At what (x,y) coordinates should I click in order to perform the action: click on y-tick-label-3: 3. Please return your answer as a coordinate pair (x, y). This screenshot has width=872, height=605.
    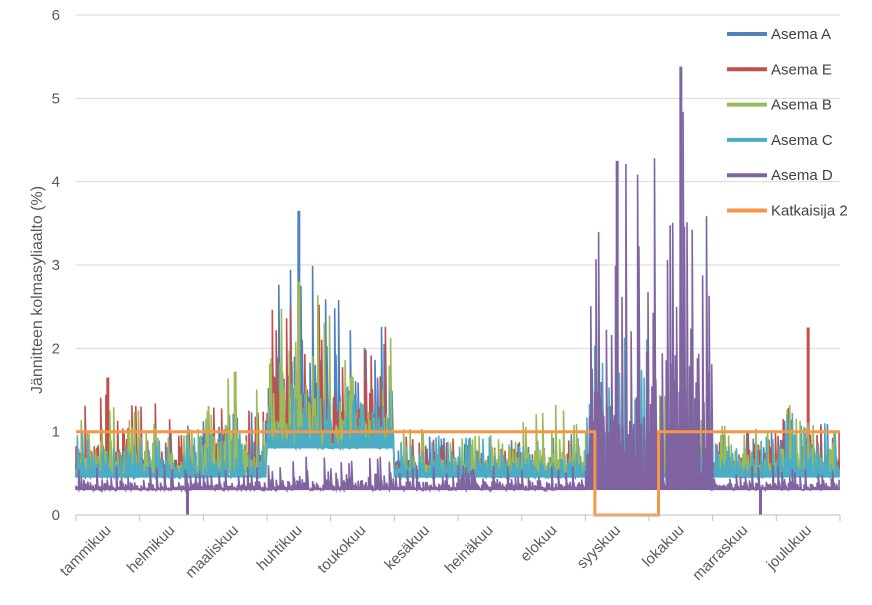
    Looking at the image, I should click on (56, 265).